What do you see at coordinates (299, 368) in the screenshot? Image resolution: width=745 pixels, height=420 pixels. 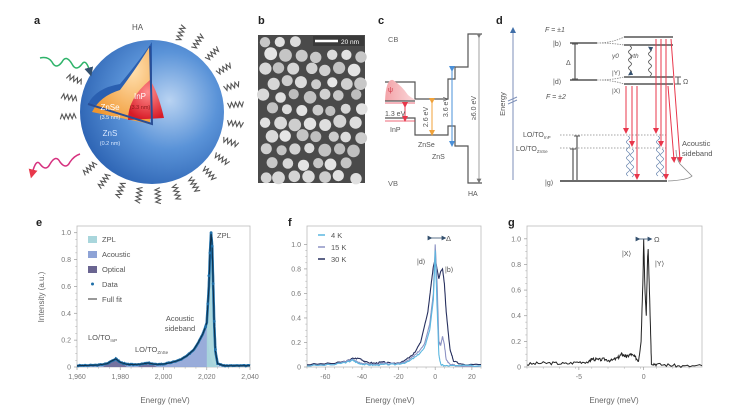 I see `f-ytick-label: 0` at bounding box center [299, 368].